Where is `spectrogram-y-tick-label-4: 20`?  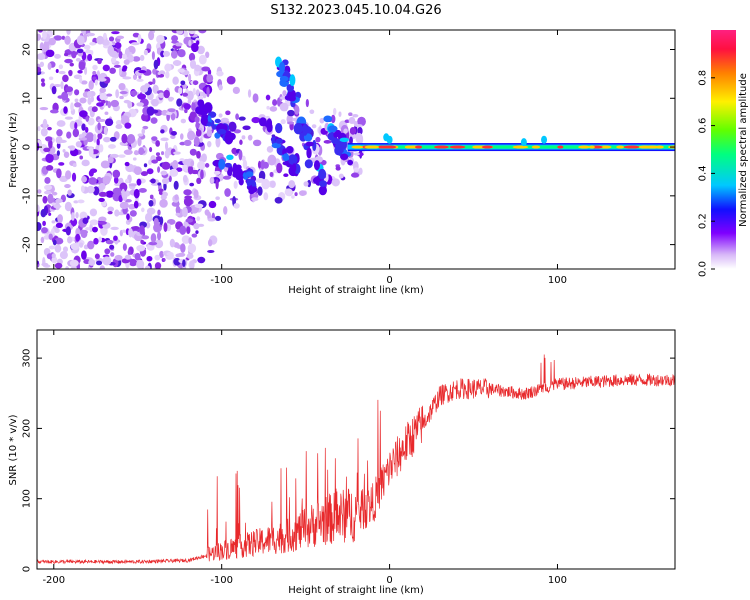 spectrogram-y-tick-label-4: 20 is located at coordinates (27, 49).